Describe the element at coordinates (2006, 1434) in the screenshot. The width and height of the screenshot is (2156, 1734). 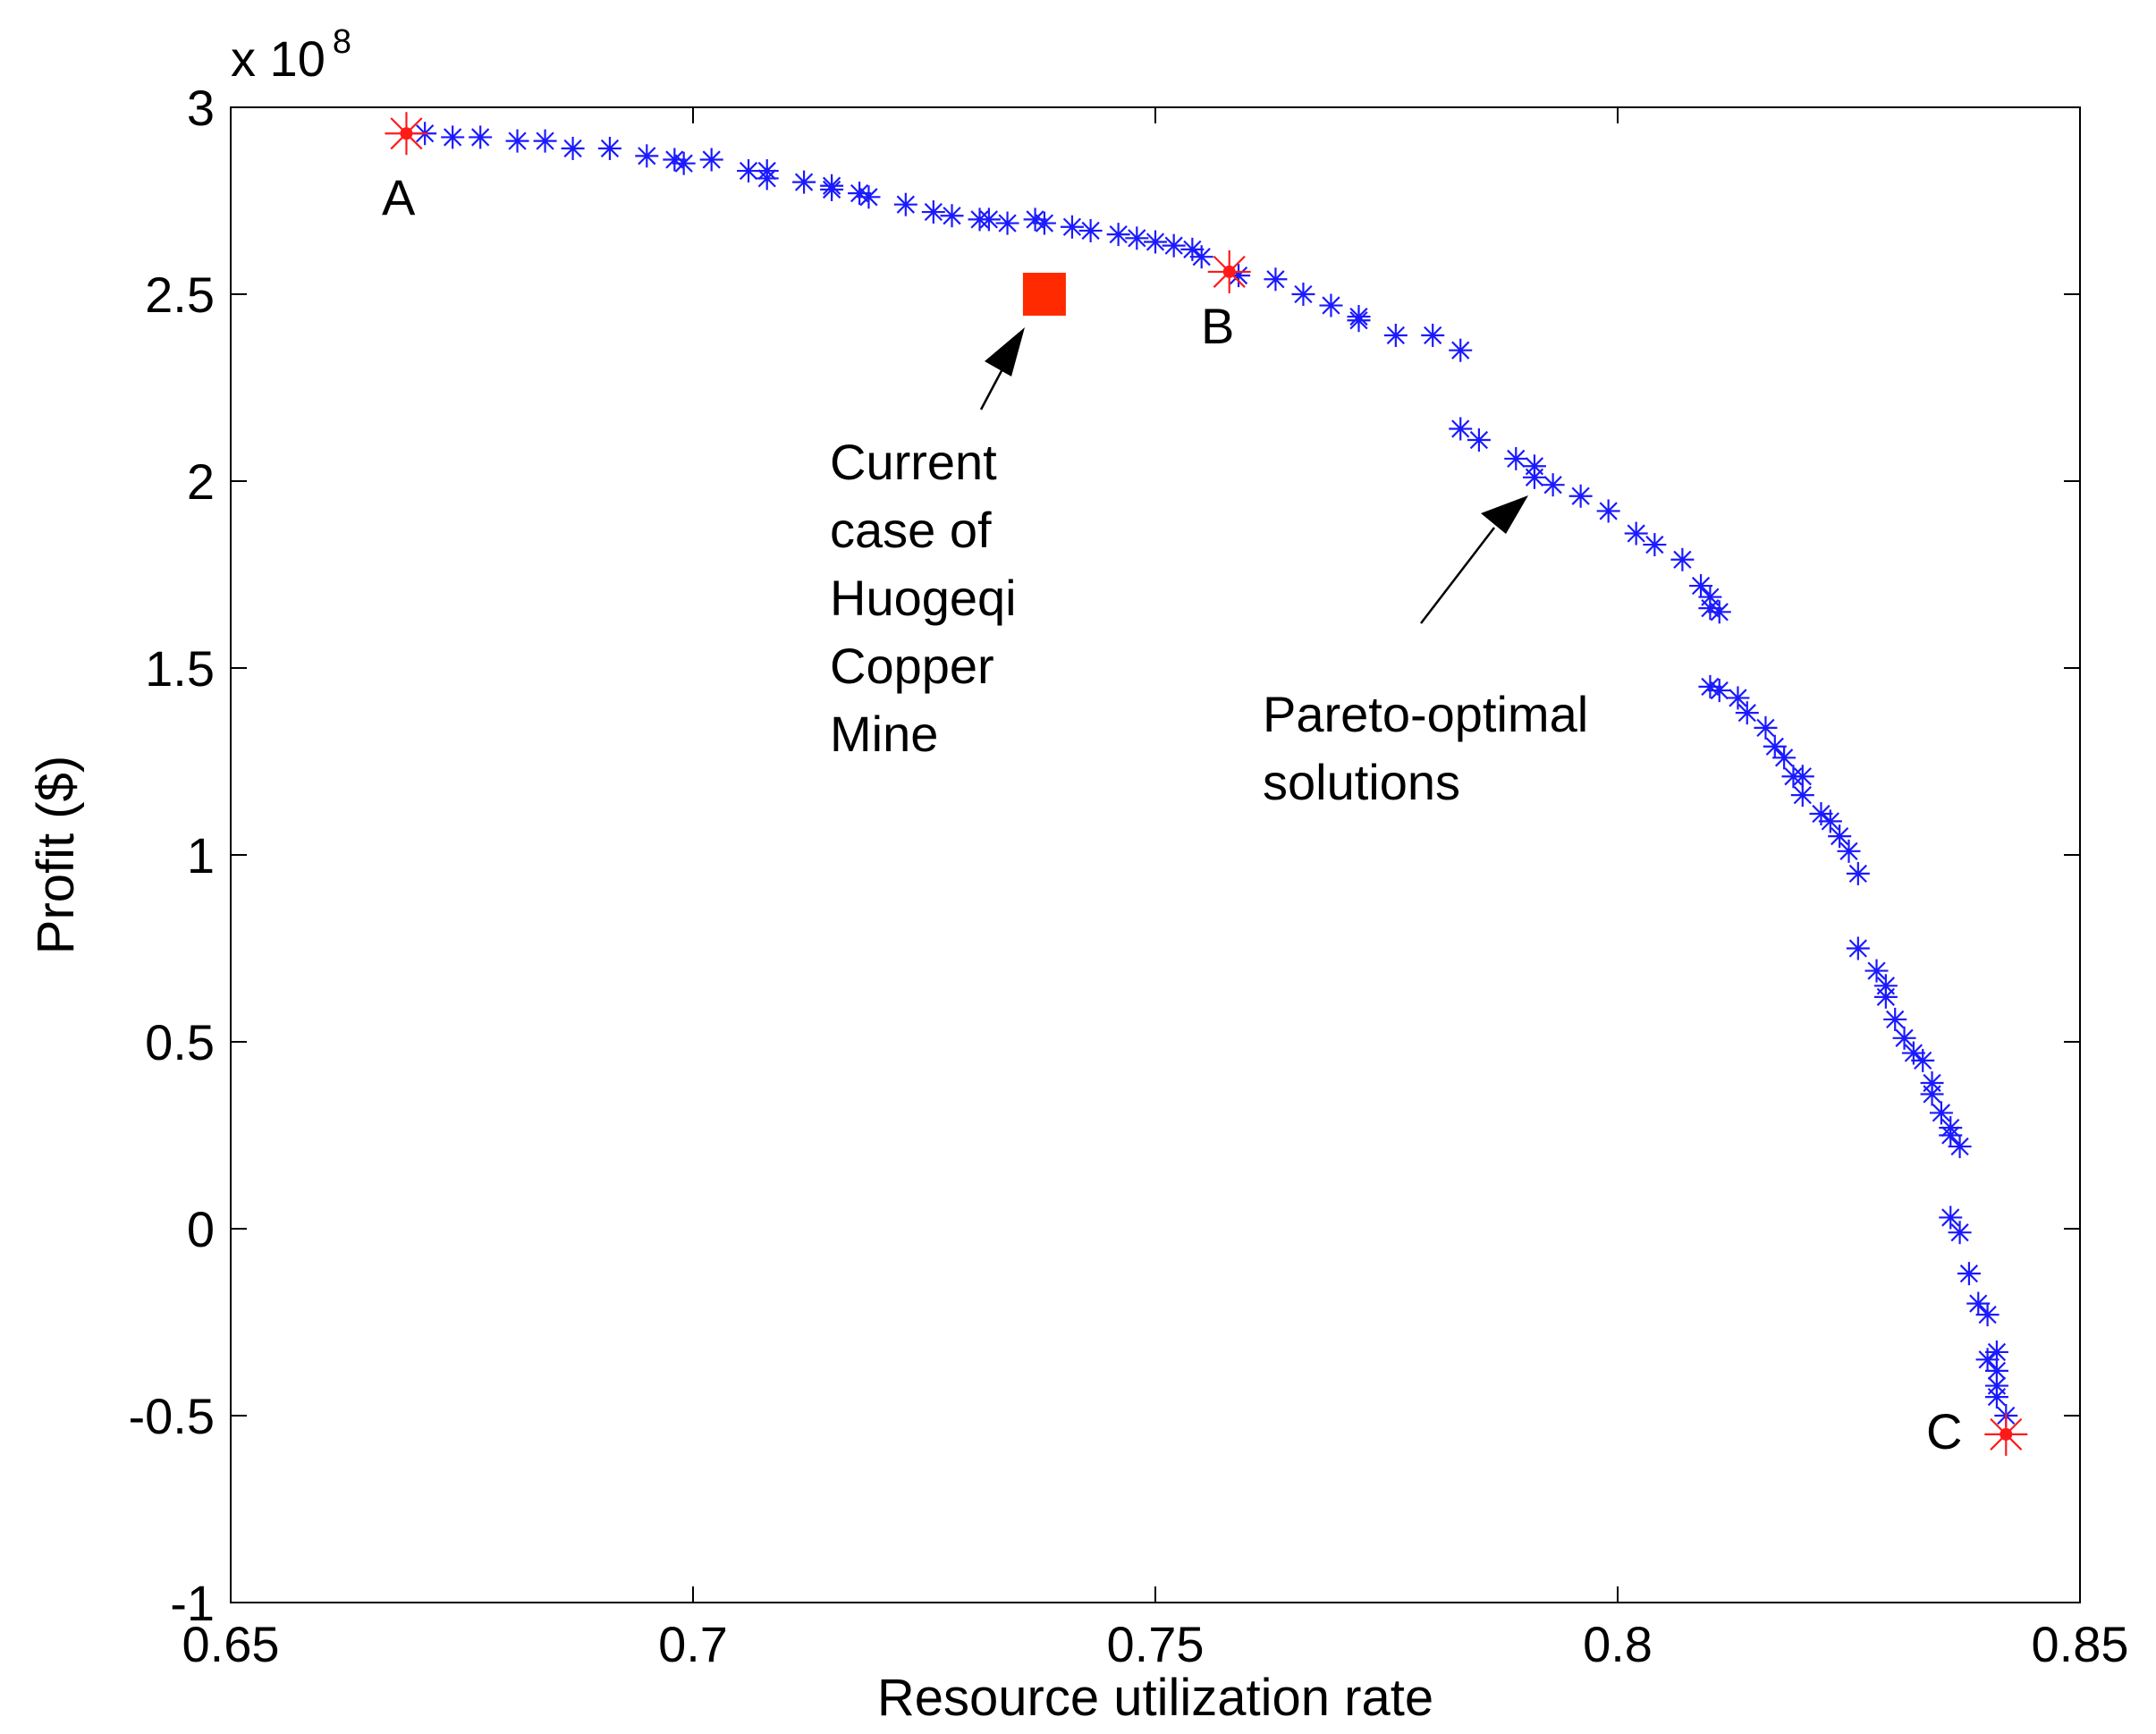
I see `highlight-point-c` at that location.